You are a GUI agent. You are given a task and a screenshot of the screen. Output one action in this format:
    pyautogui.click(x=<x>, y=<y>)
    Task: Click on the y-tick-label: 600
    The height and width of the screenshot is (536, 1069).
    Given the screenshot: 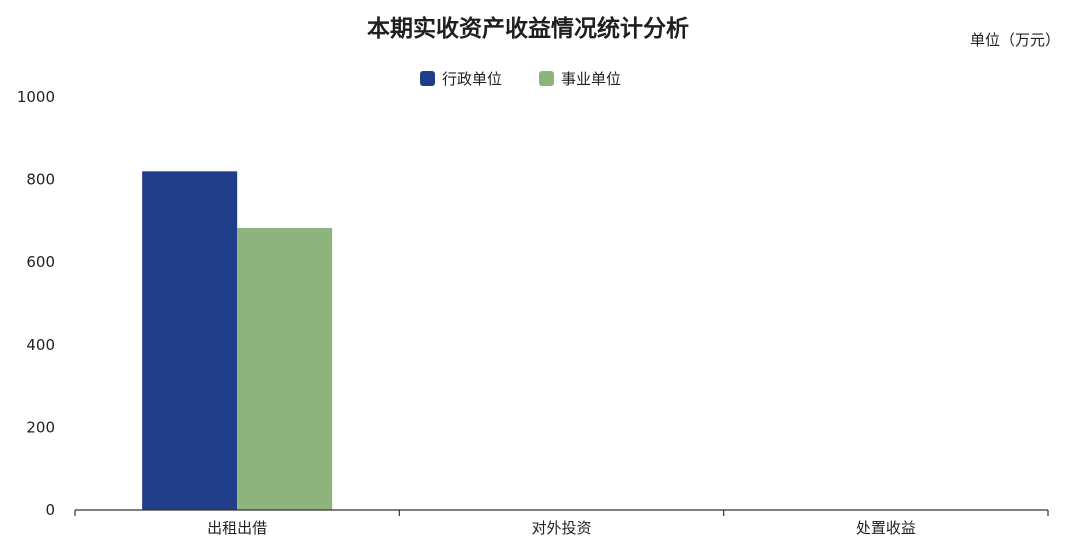 What is the action you would take?
    pyautogui.click(x=40, y=262)
    